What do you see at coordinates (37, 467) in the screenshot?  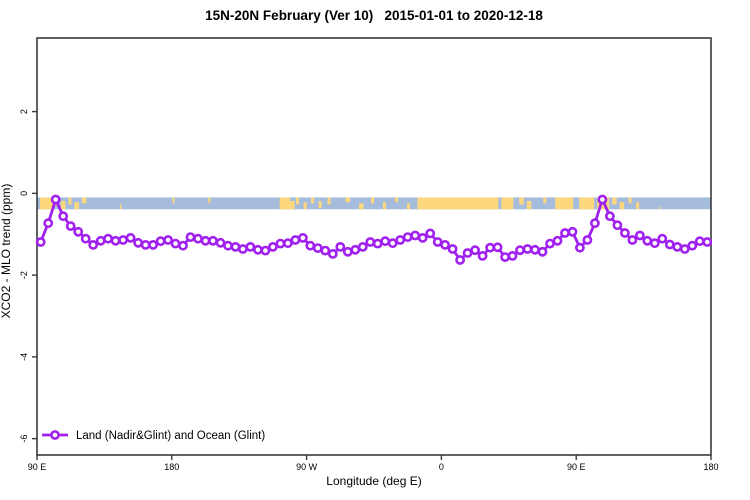 I see `x-tick-label: 90 E` at bounding box center [37, 467].